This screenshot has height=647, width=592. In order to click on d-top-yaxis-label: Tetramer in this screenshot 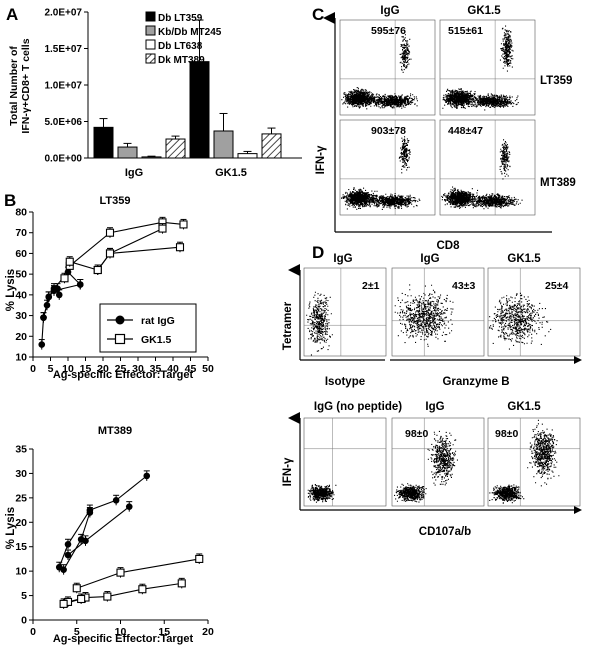, I will do `click(288, 325)`.